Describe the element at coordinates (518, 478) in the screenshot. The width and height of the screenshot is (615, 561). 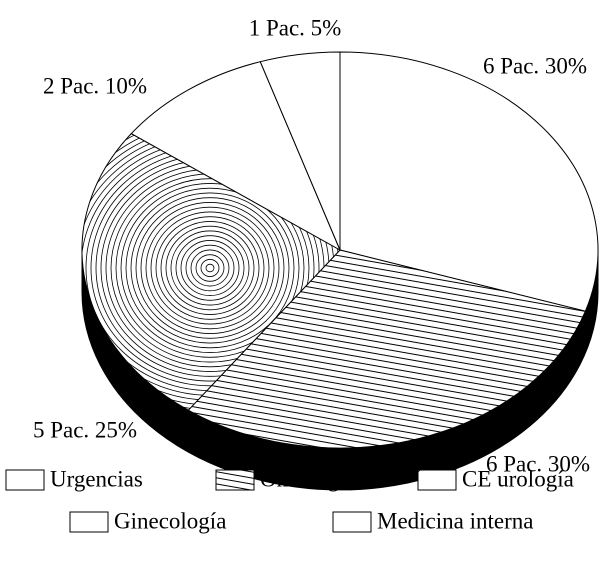
I see `legend-label: CE urología` at that location.